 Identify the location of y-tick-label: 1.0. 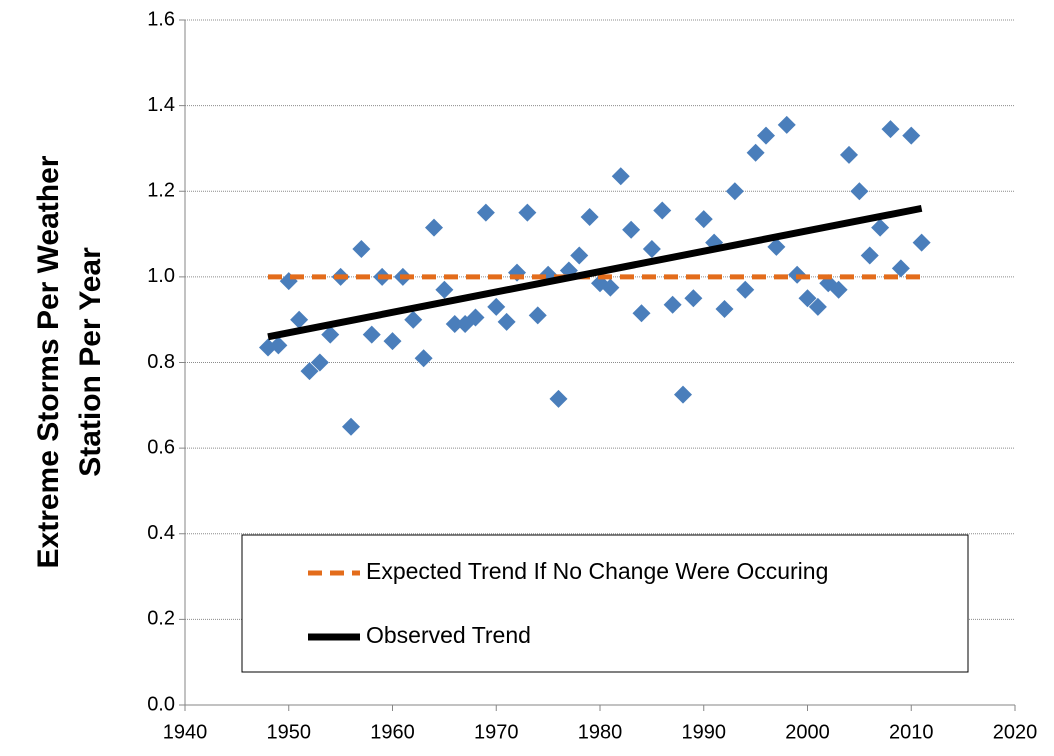
(161, 276).